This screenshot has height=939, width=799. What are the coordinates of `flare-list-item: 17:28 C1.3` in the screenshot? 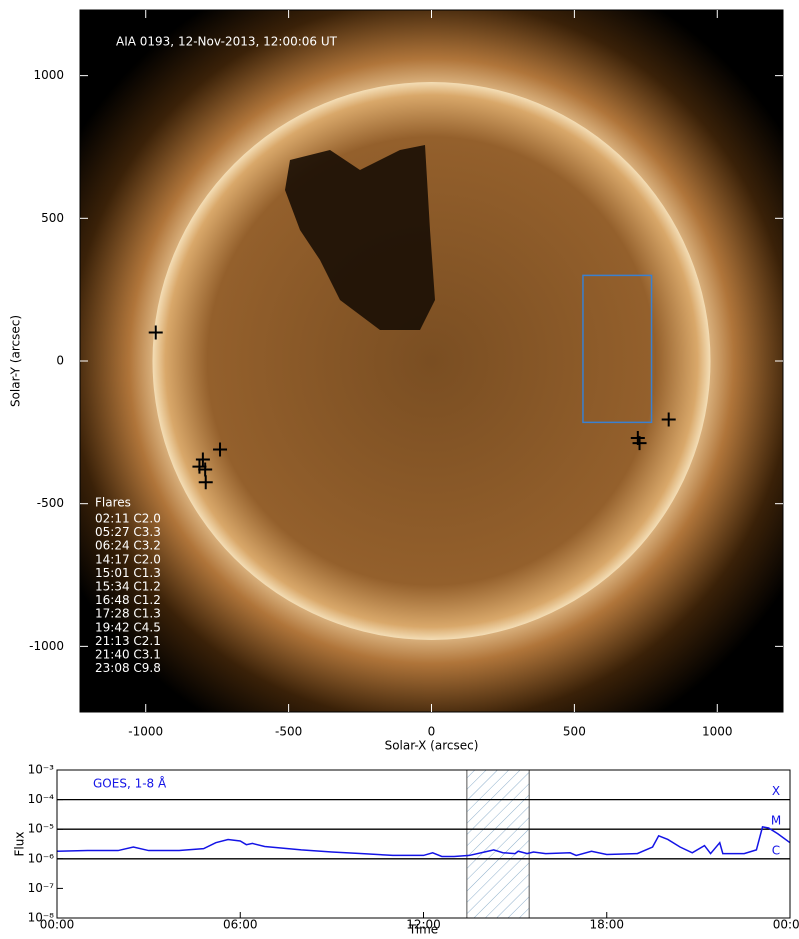 It's located at (128, 614).